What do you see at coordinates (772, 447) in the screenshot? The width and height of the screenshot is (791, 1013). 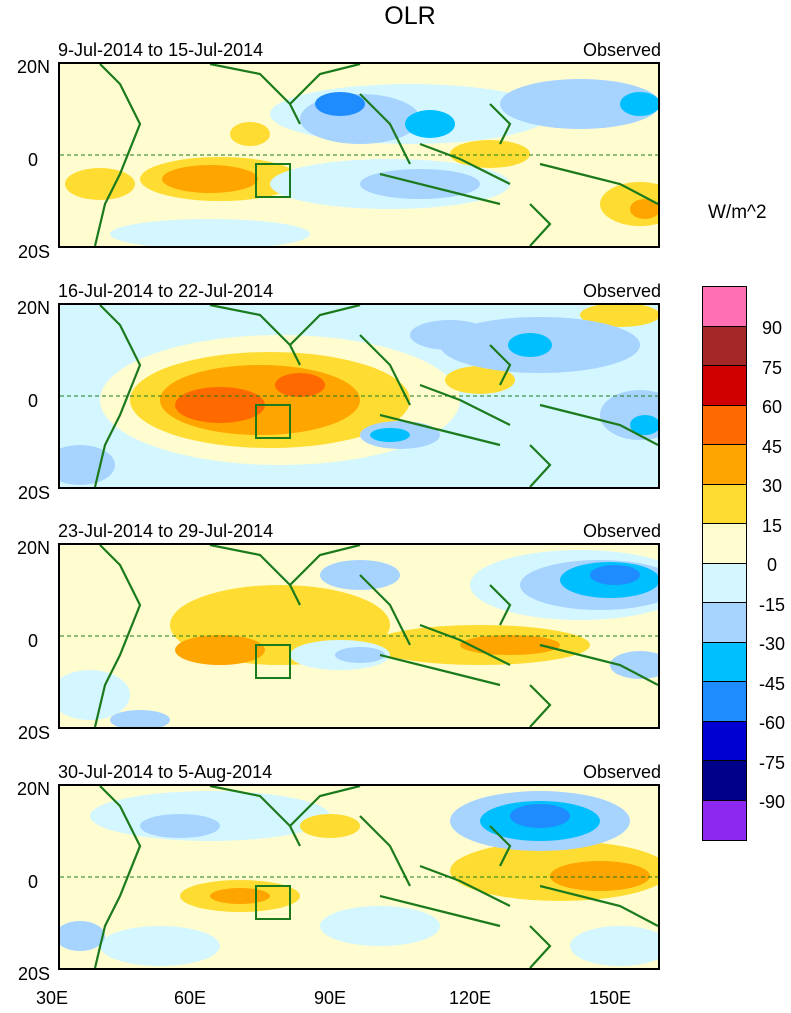 I see `colorbar-label: 45` at bounding box center [772, 447].